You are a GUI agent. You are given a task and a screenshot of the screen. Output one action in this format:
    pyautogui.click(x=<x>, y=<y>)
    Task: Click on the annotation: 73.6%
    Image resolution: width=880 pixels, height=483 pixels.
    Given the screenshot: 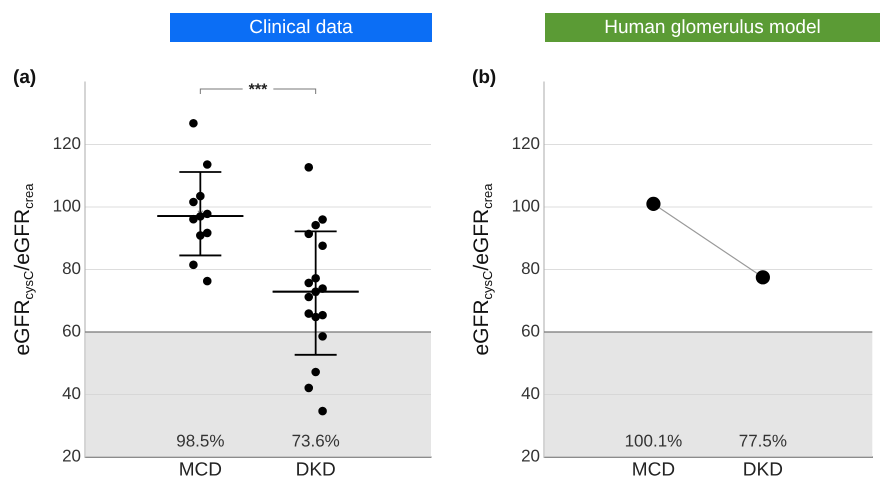 What is the action you would take?
    pyautogui.click(x=316, y=441)
    